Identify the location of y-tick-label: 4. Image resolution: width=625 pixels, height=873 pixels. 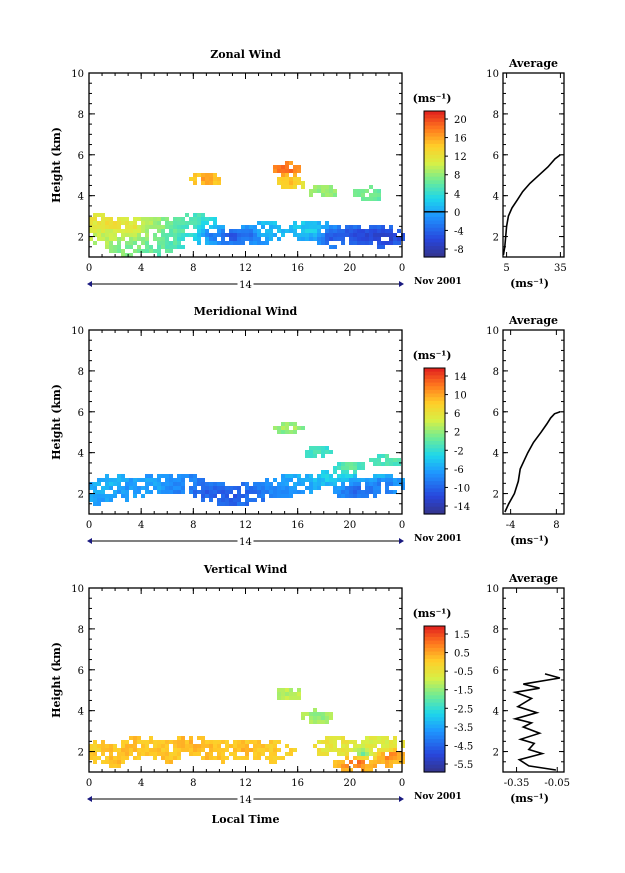
(81, 454).